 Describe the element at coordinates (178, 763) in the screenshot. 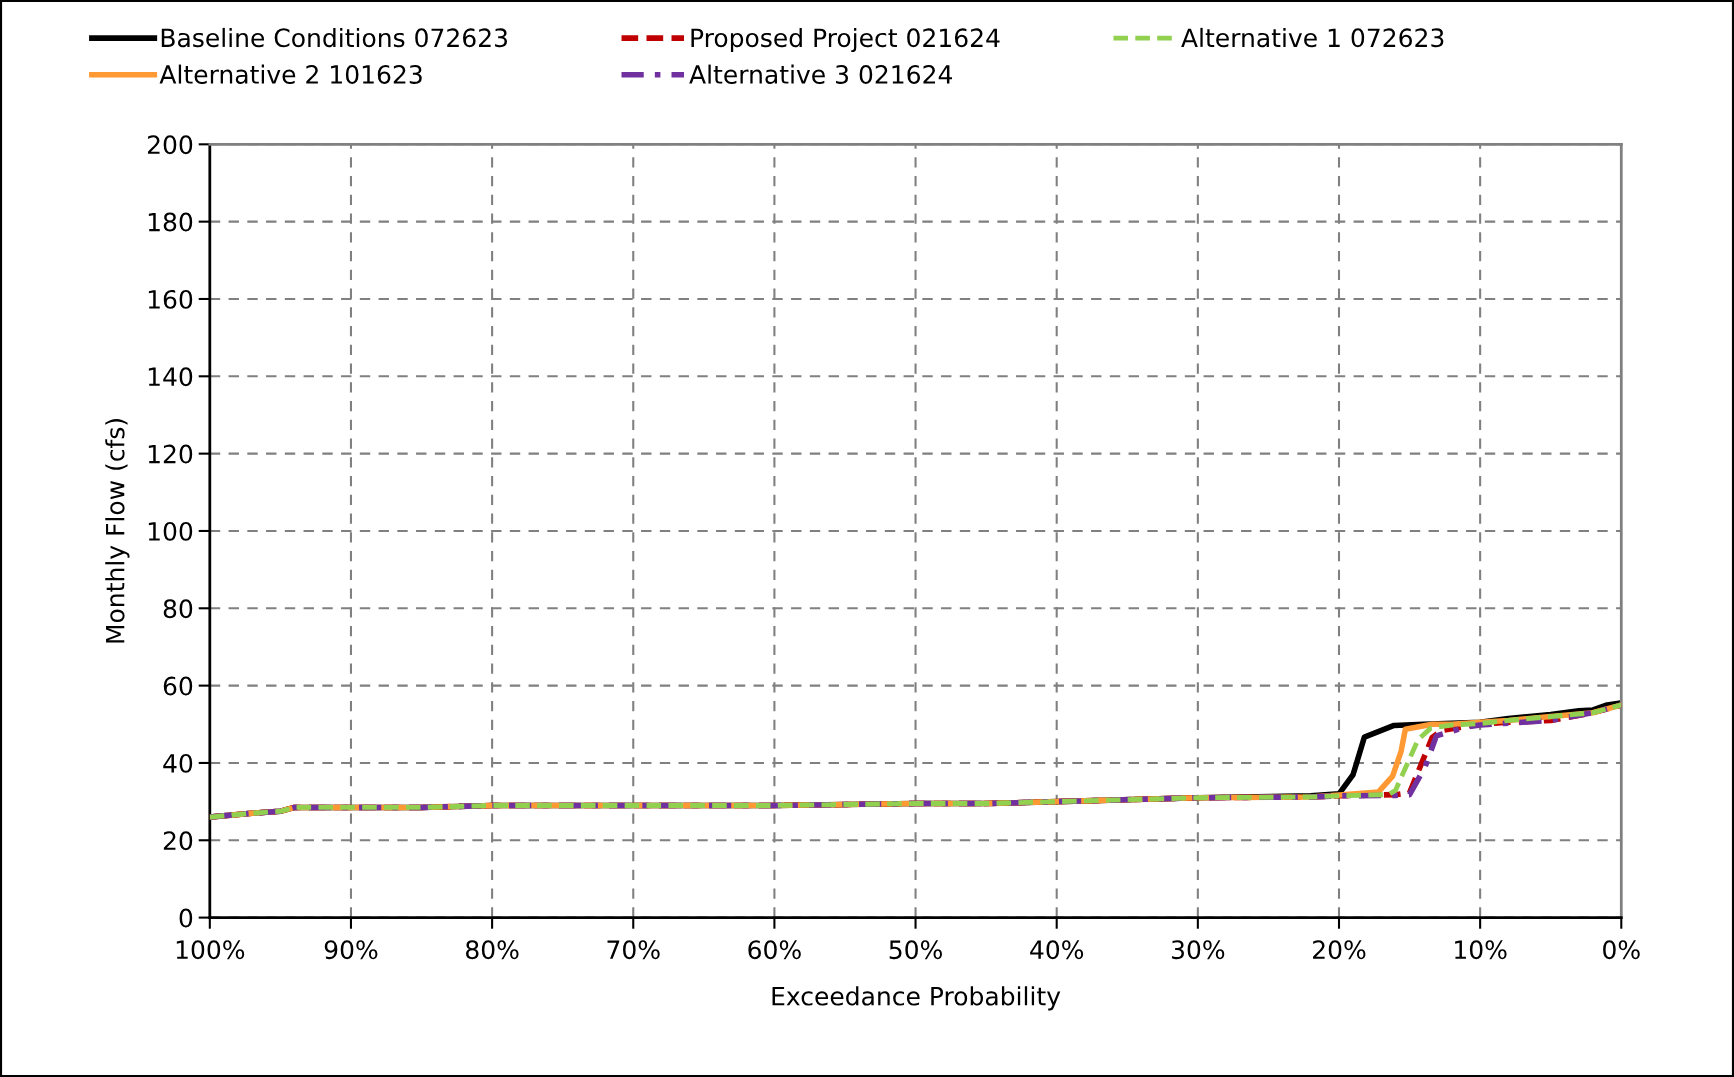

I see `y-tick-label: 40` at that location.